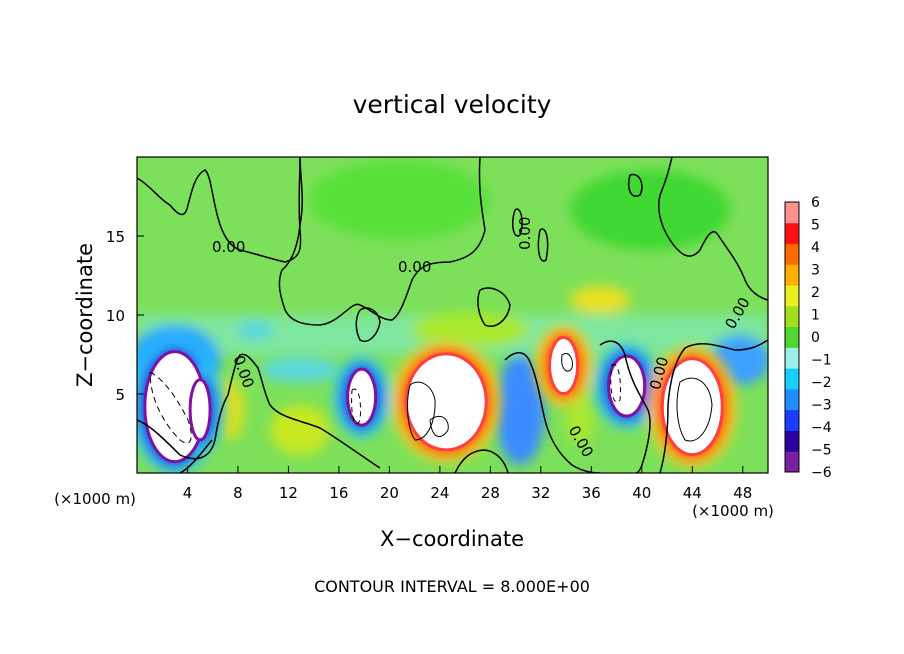  What do you see at coordinates (452, 586) in the screenshot?
I see `contour-interval: CONTOUR INTERVAL = 8.000E+00` at bounding box center [452, 586].